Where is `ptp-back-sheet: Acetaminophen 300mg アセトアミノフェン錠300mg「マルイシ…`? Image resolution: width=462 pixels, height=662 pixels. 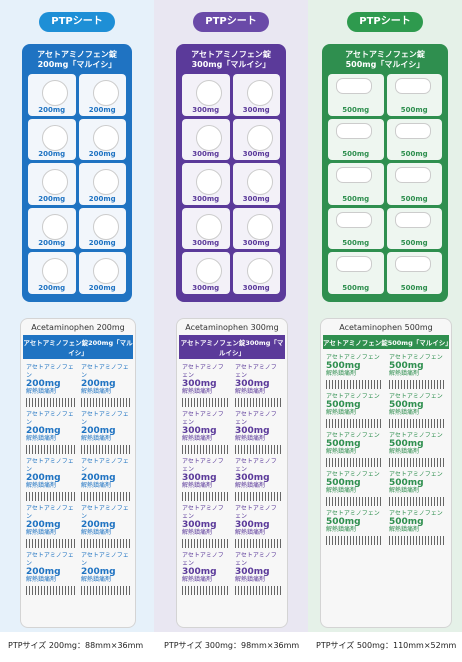 ptp-back-sheet: Acetaminophen 300mg アセトアミノフェン錠300mg「マルイシ… is located at coordinates (232, 473).